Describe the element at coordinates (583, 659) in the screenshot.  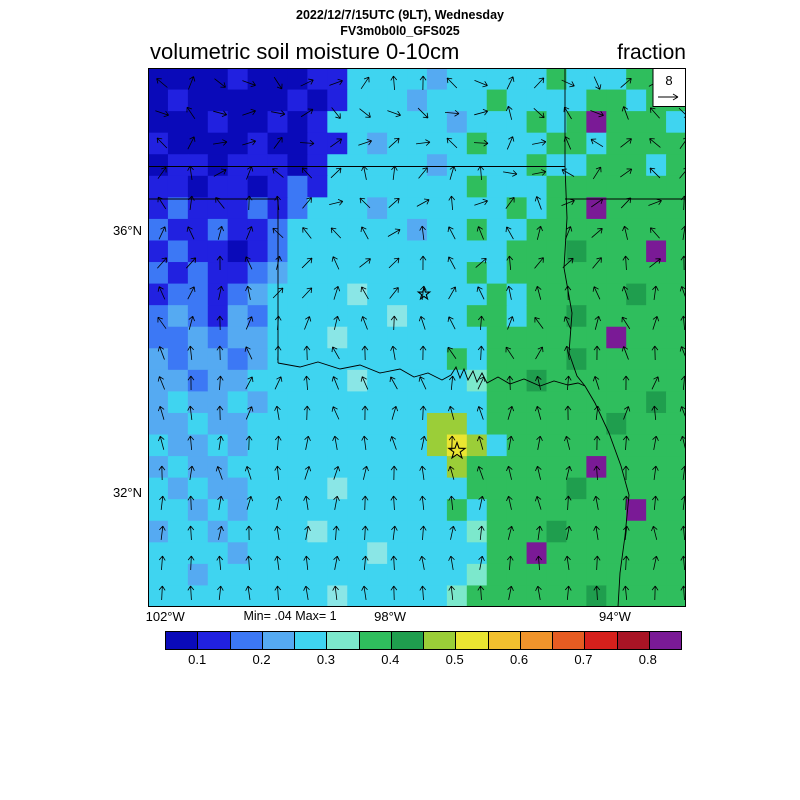
I see `colorbar-tick-label: 0.7` at that location.